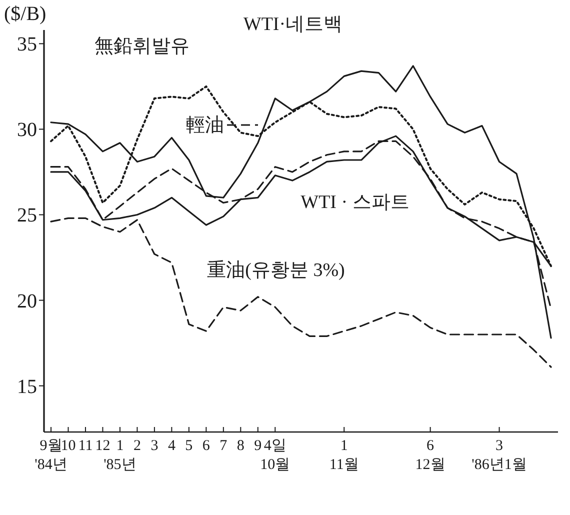 The width and height of the screenshot is (570, 515). What do you see at coordinates (258, 446) in the screenshot?
I see `x-tick-label: 9` at bounding box center [258, 446].